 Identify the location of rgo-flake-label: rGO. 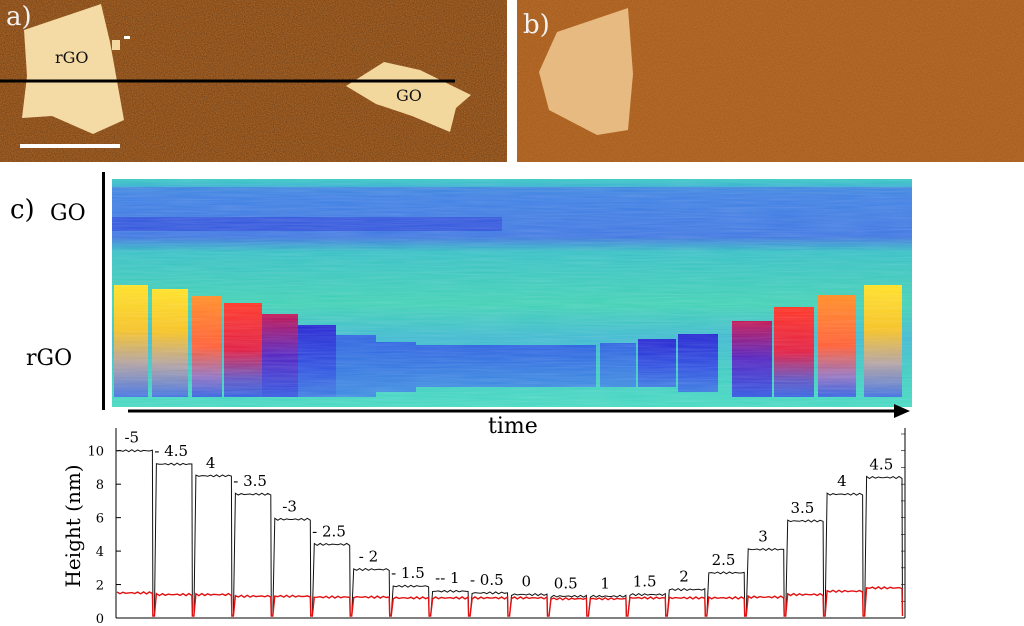
(72, 57).